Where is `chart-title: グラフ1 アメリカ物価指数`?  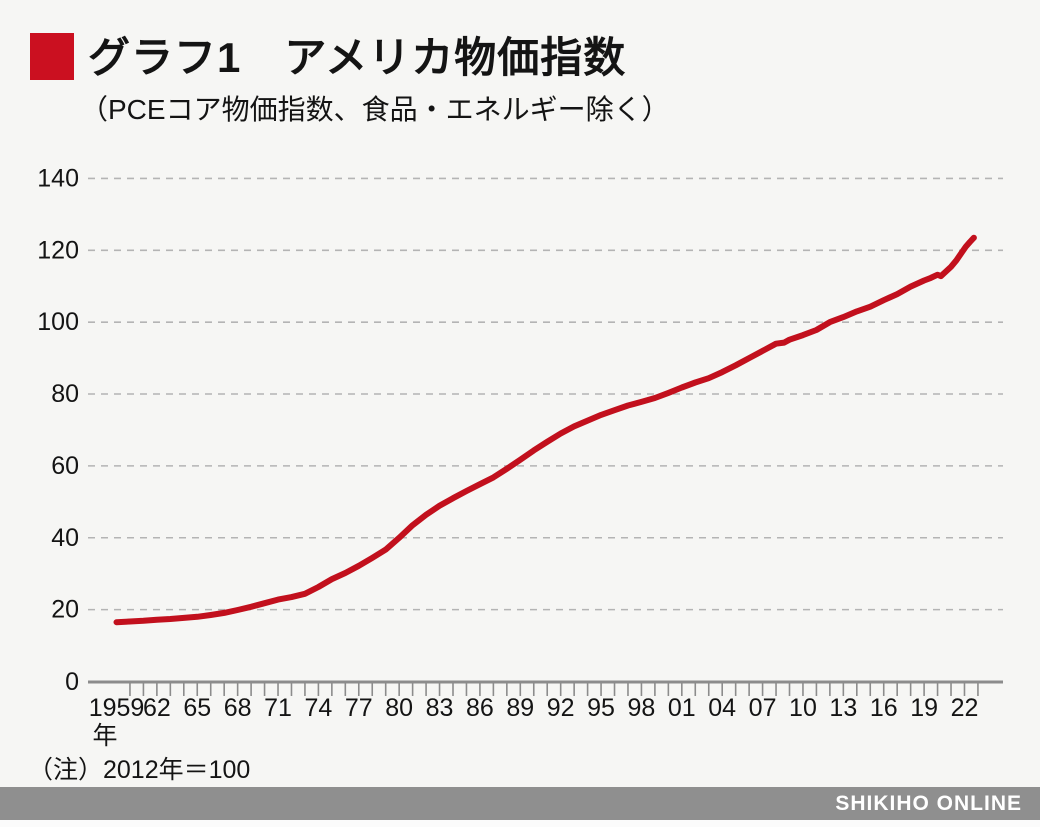 chart-title: グラフ1 アメリカ物価指数 is located at coordinates (357, 57).